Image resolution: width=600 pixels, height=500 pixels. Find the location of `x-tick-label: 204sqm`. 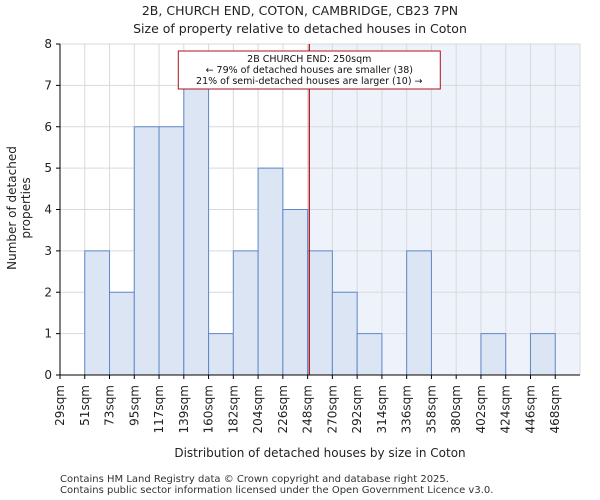

x-tick-label: 204sqm is located at coordinates (258, 409).